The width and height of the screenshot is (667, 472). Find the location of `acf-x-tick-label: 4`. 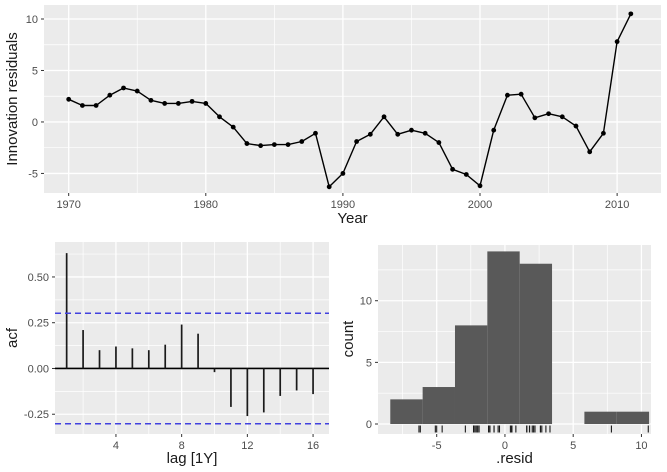

acf-x-tick-label: 4 is located at coordinates (116, 446).